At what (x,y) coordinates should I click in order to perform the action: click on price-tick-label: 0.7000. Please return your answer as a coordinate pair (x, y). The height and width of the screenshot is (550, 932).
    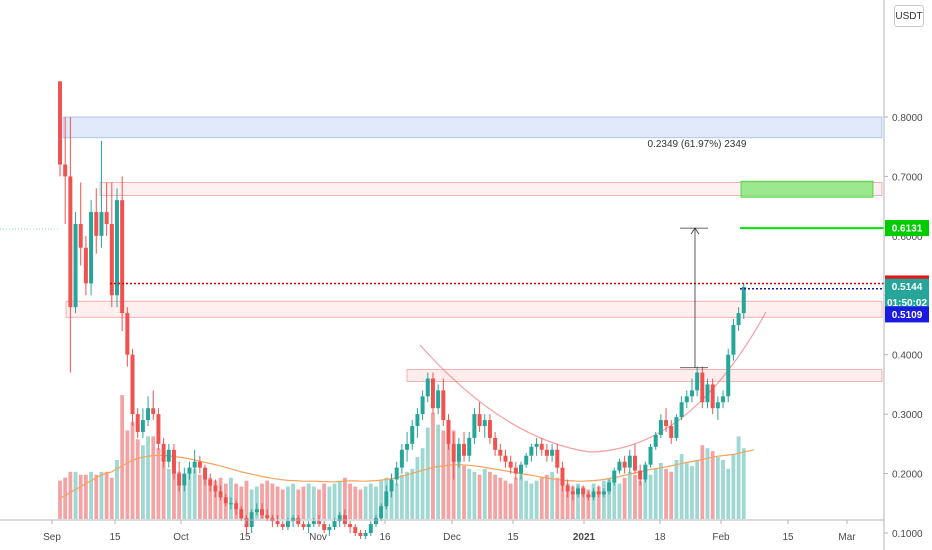
    Looking at the image, I should click on (907, 177).